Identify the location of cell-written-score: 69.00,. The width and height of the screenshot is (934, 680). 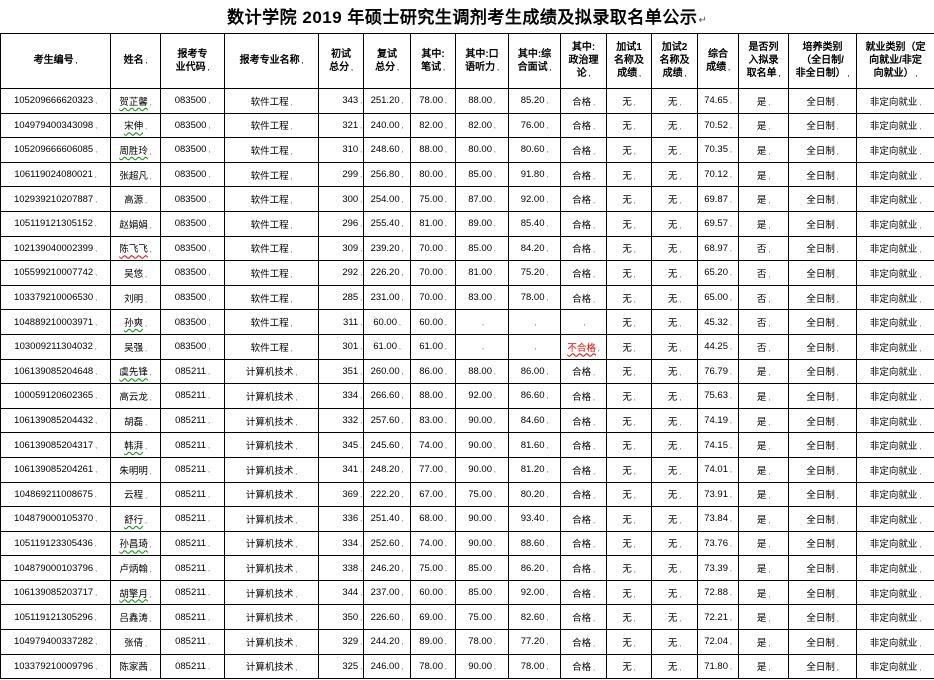
(433, 617).